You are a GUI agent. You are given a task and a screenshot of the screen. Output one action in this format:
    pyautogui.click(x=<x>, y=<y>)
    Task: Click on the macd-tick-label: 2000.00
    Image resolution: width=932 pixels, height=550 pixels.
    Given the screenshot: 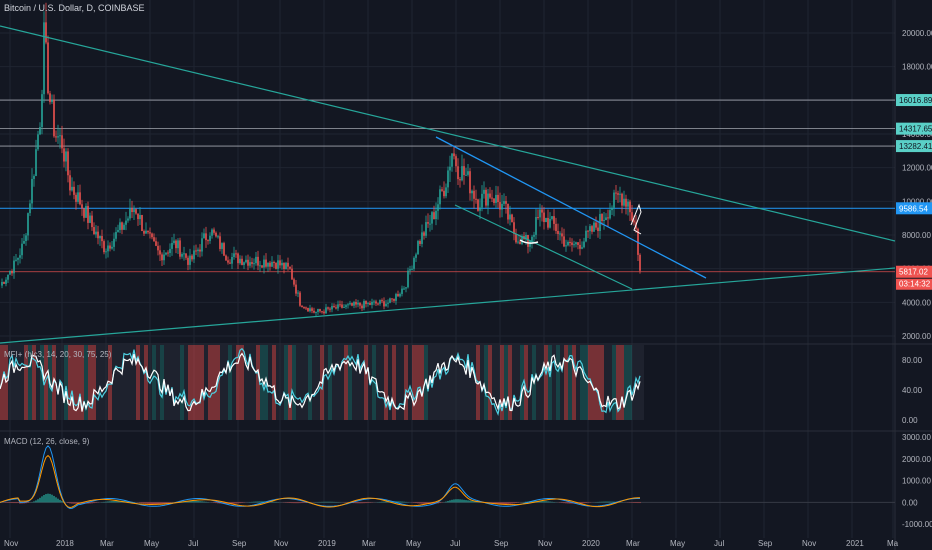 What is the action you would take?
    pyautogui.click(x=916, y=459)
    